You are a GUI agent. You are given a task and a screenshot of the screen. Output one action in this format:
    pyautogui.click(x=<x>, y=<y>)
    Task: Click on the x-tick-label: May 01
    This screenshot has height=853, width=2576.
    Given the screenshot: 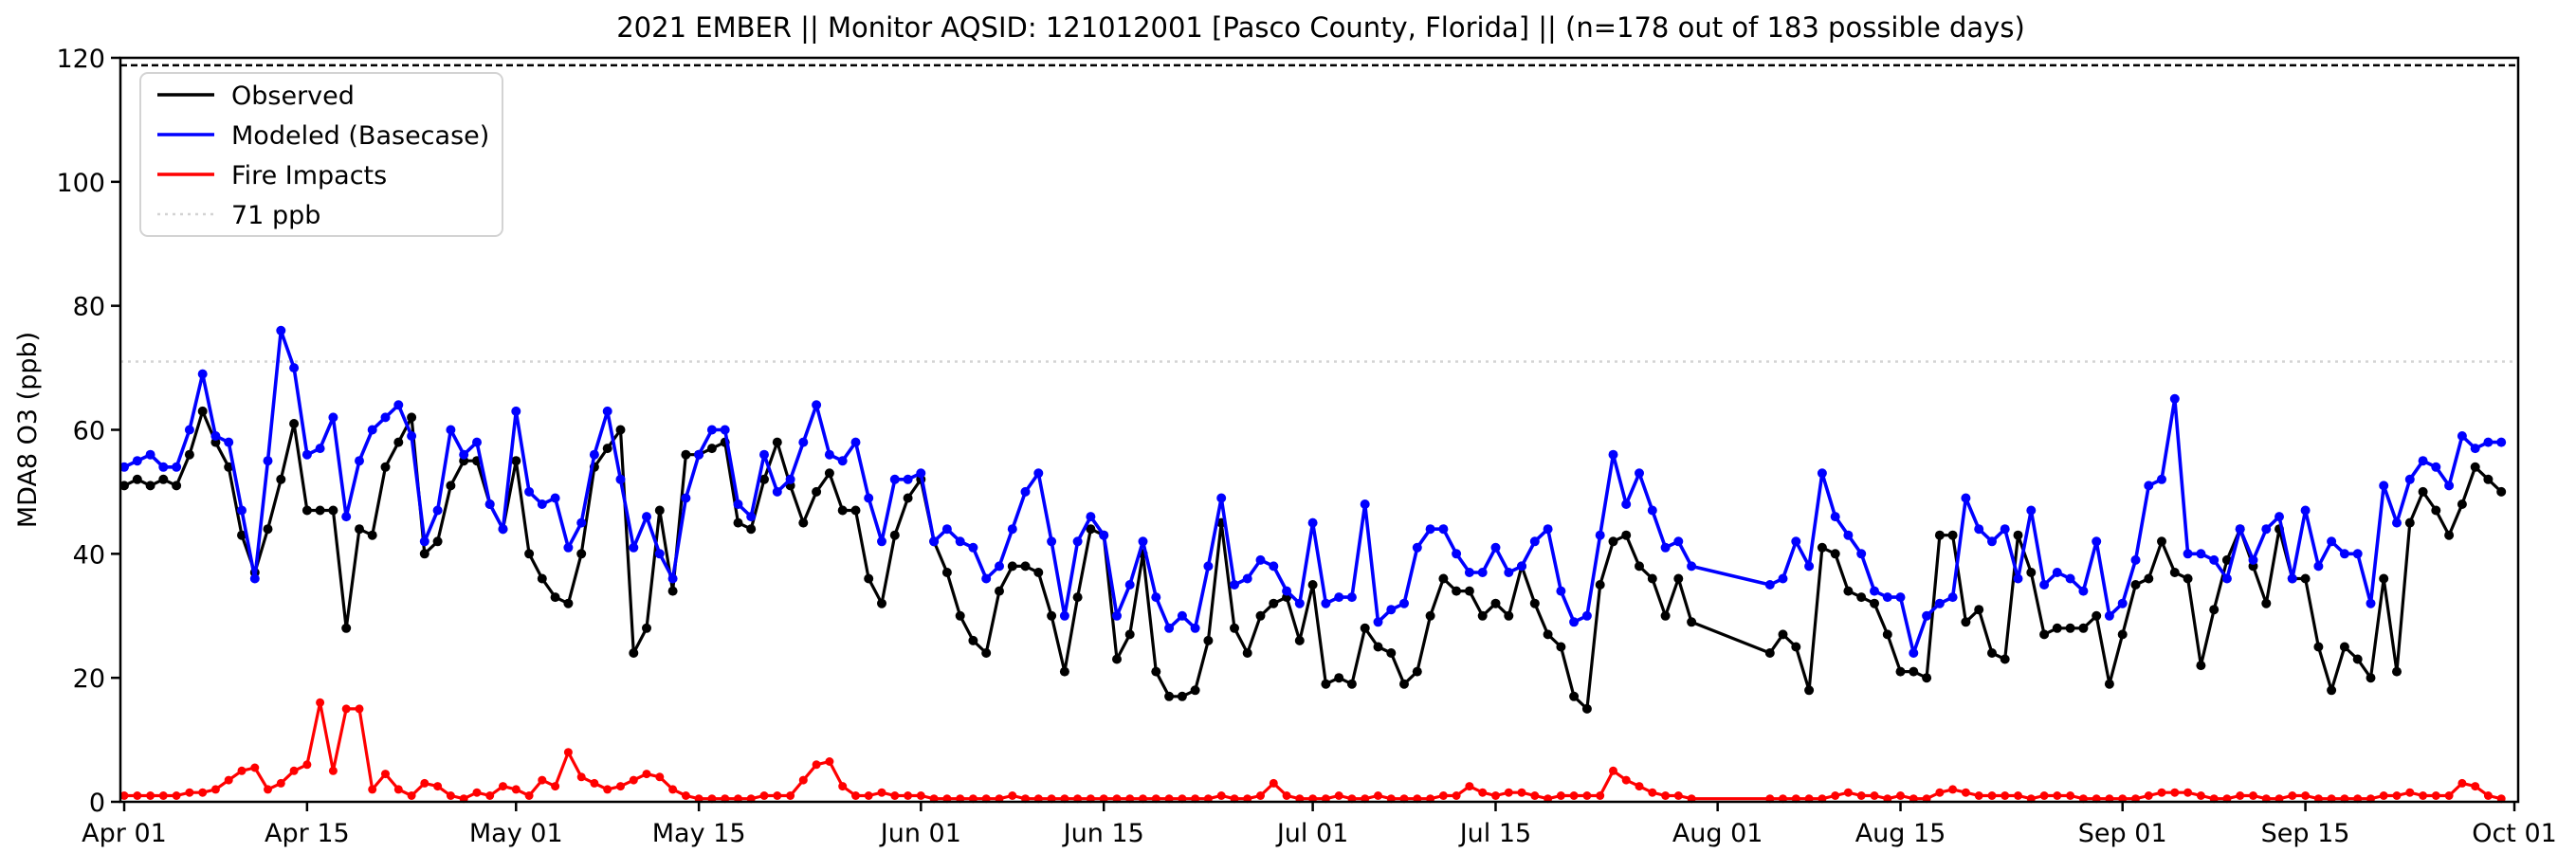 What is the action you would take?
    pyautogui.click(x=516, y=833)
    